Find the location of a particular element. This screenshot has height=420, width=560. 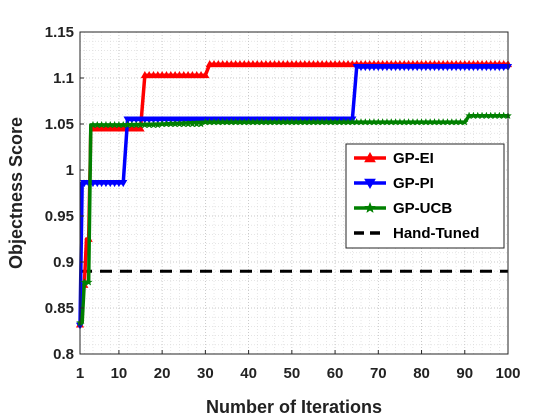

legend-entry-hand-tuned: Hand-Tuned is located at coordinates (416, 233).